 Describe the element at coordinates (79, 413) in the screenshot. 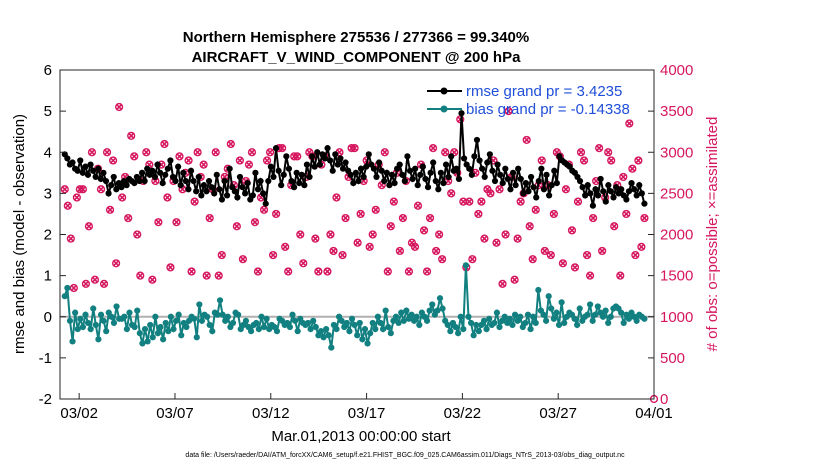

I see `x-tick-label: 03/02` at that location.